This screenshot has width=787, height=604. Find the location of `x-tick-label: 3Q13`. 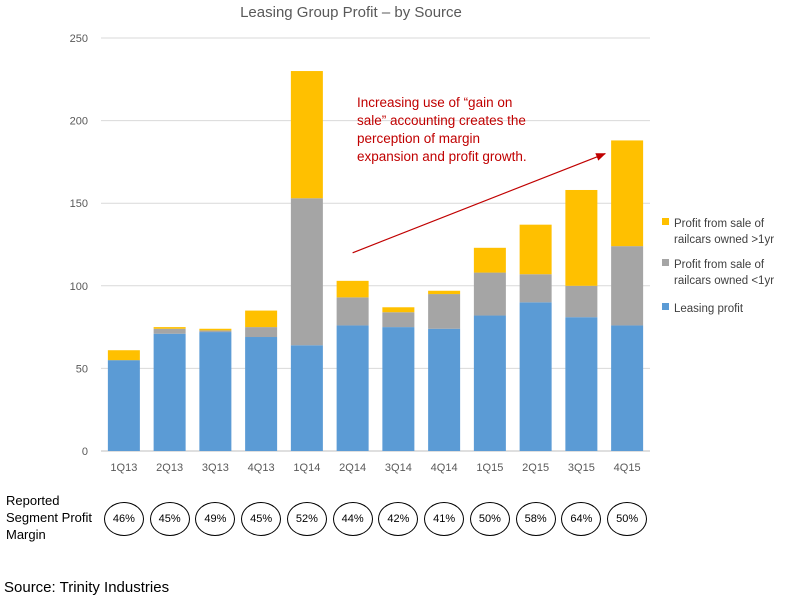

x-tick-label: 3Q13 is located at coordinates (215, 468).